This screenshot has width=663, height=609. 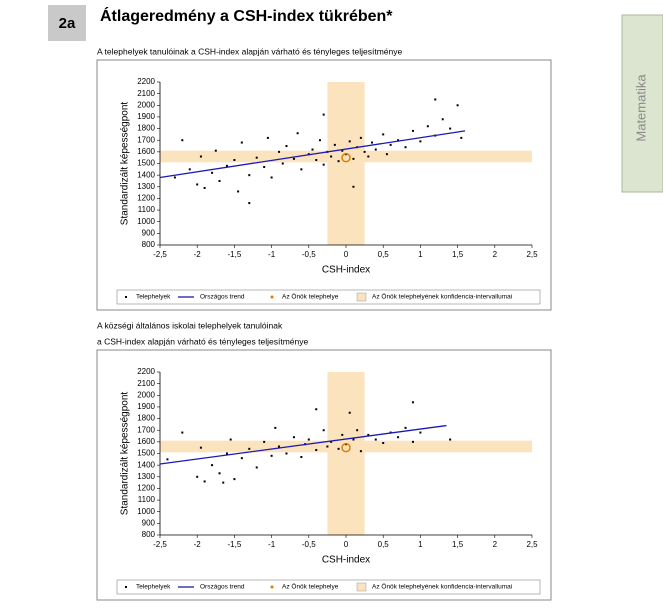 I want to click on trend-line, so click(x=312, y=154).